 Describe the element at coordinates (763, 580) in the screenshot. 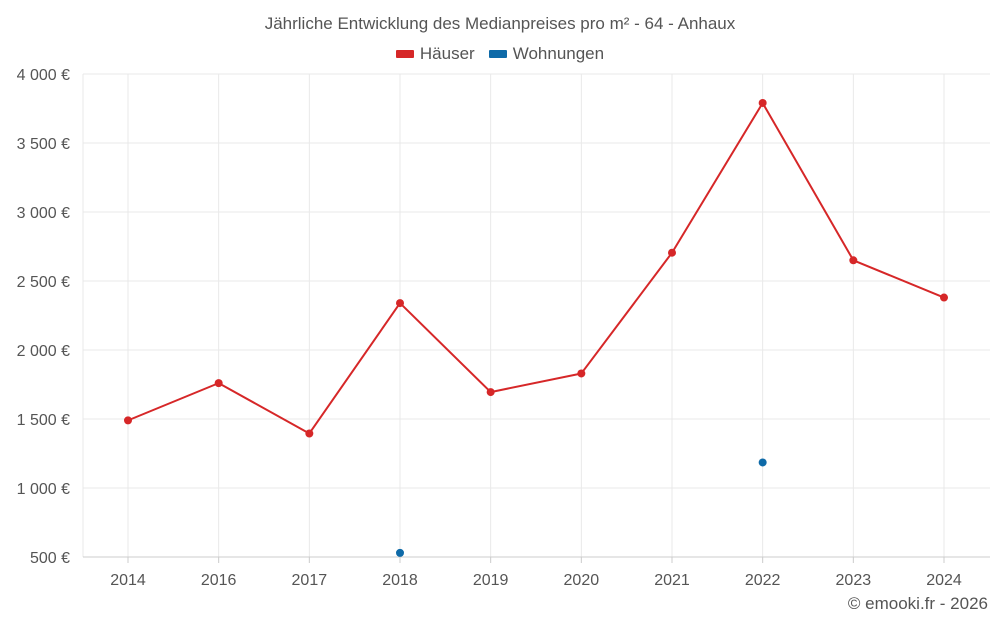

I see `x-tick-label: 2022` at that location.